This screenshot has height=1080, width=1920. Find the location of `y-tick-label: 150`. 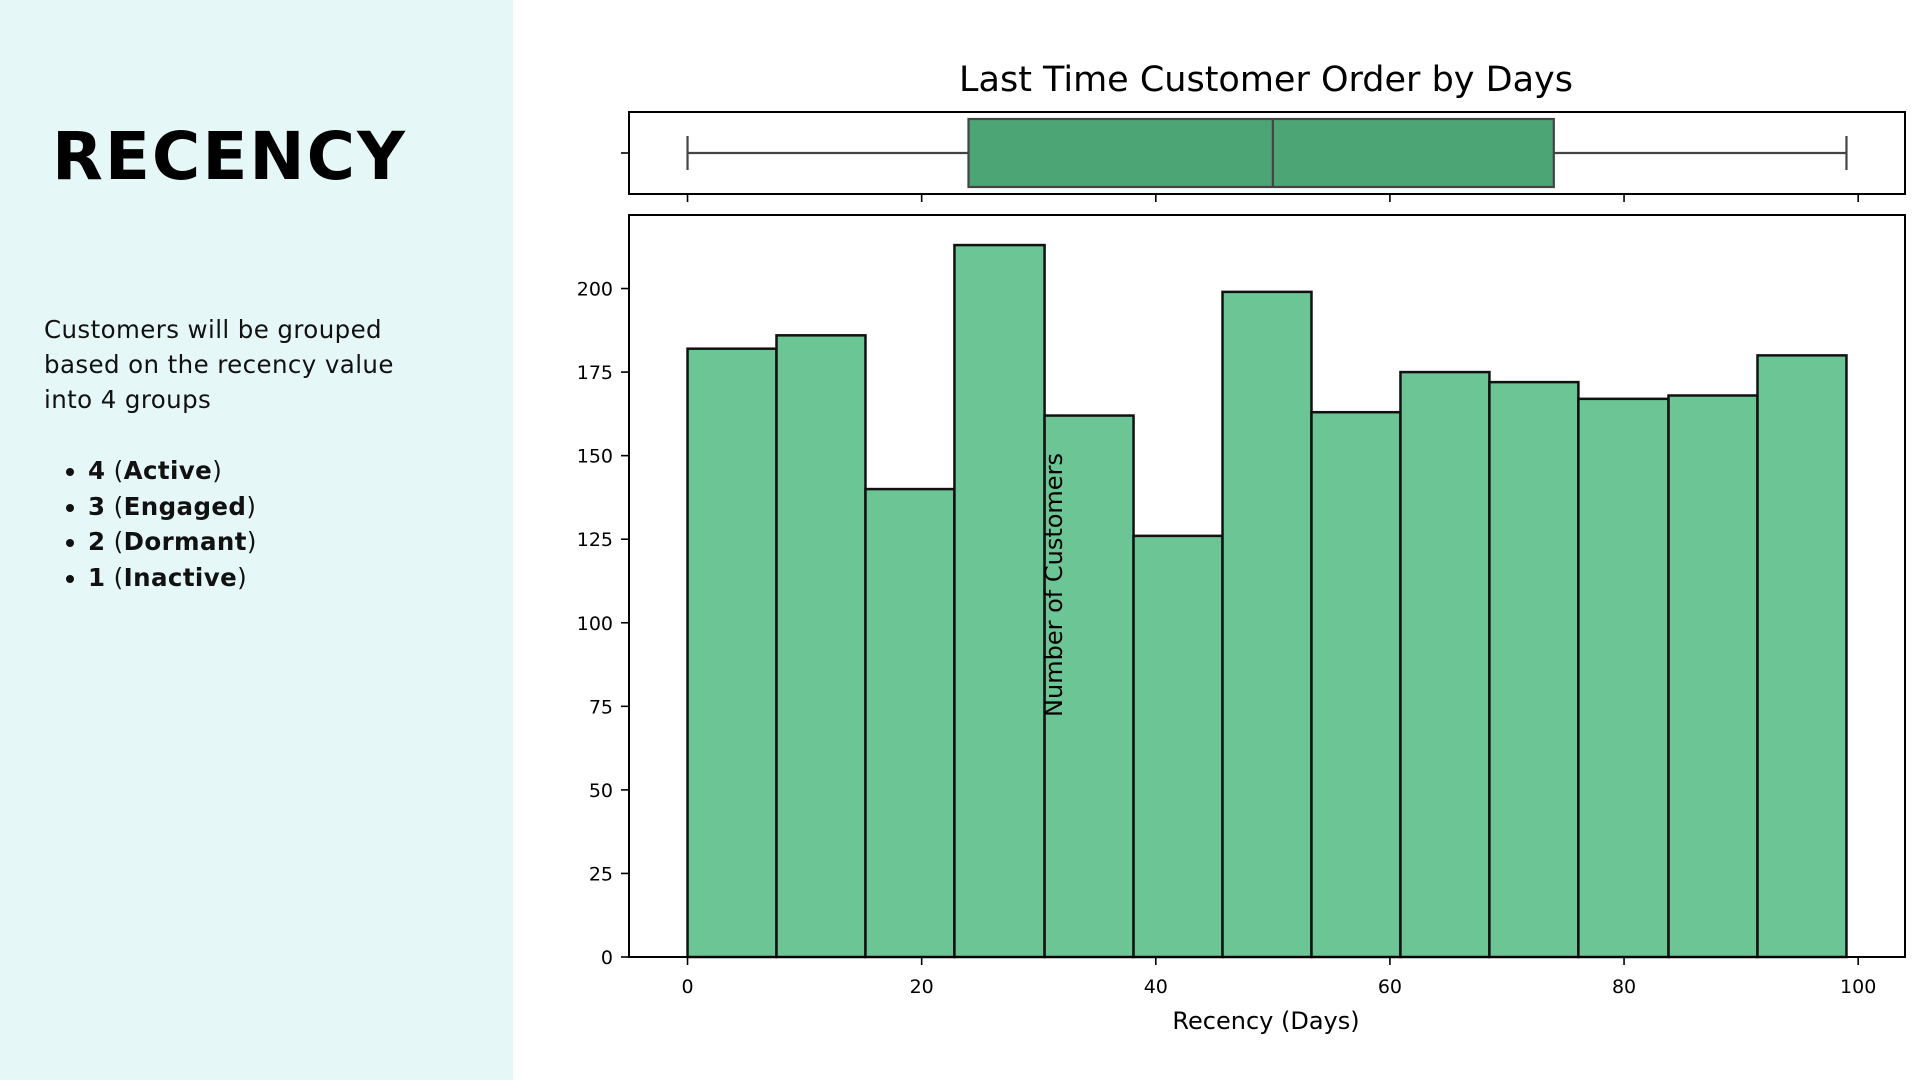

y-tick-label: 150 is located at coordinates (595, 457).